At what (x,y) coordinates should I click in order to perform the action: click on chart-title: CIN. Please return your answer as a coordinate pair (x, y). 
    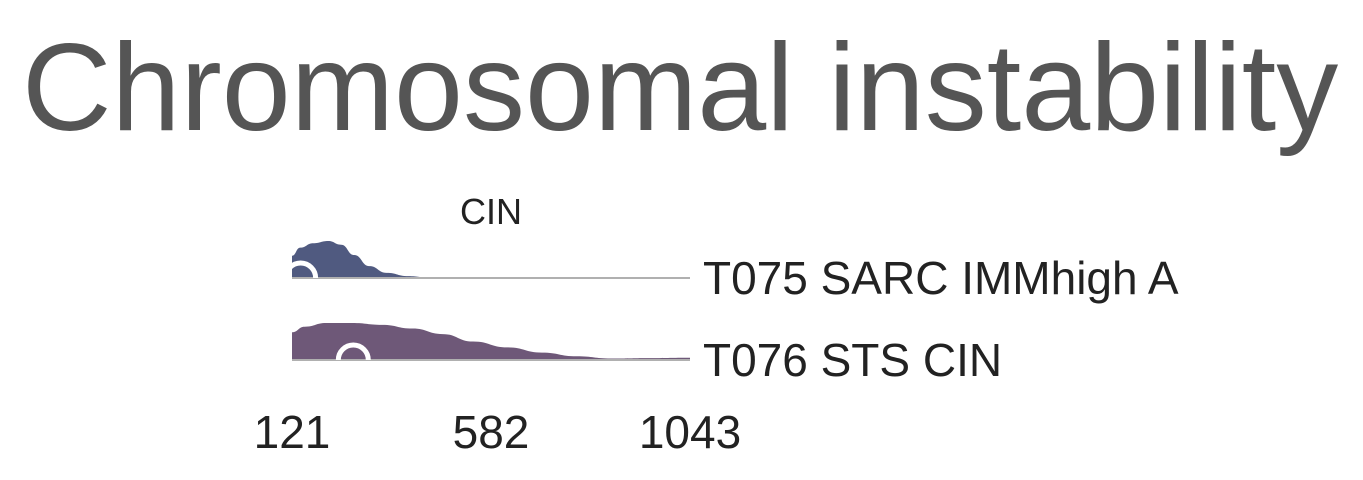
    Looking at the image, I should click on (491, 211).